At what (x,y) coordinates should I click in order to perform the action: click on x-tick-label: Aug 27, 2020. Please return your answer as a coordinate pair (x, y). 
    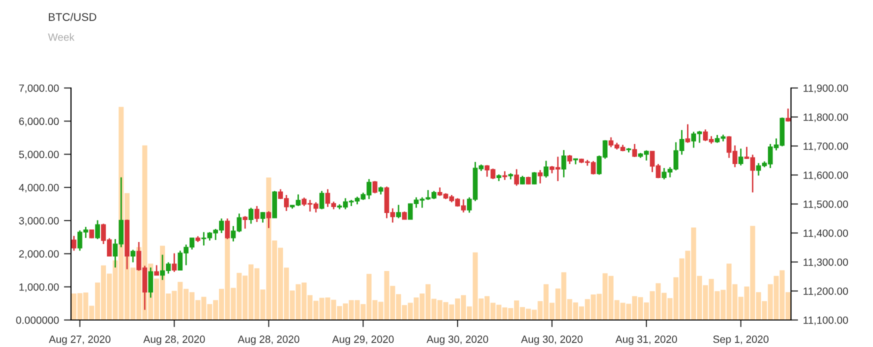
    Looking at the image, I should click on (79, 340).